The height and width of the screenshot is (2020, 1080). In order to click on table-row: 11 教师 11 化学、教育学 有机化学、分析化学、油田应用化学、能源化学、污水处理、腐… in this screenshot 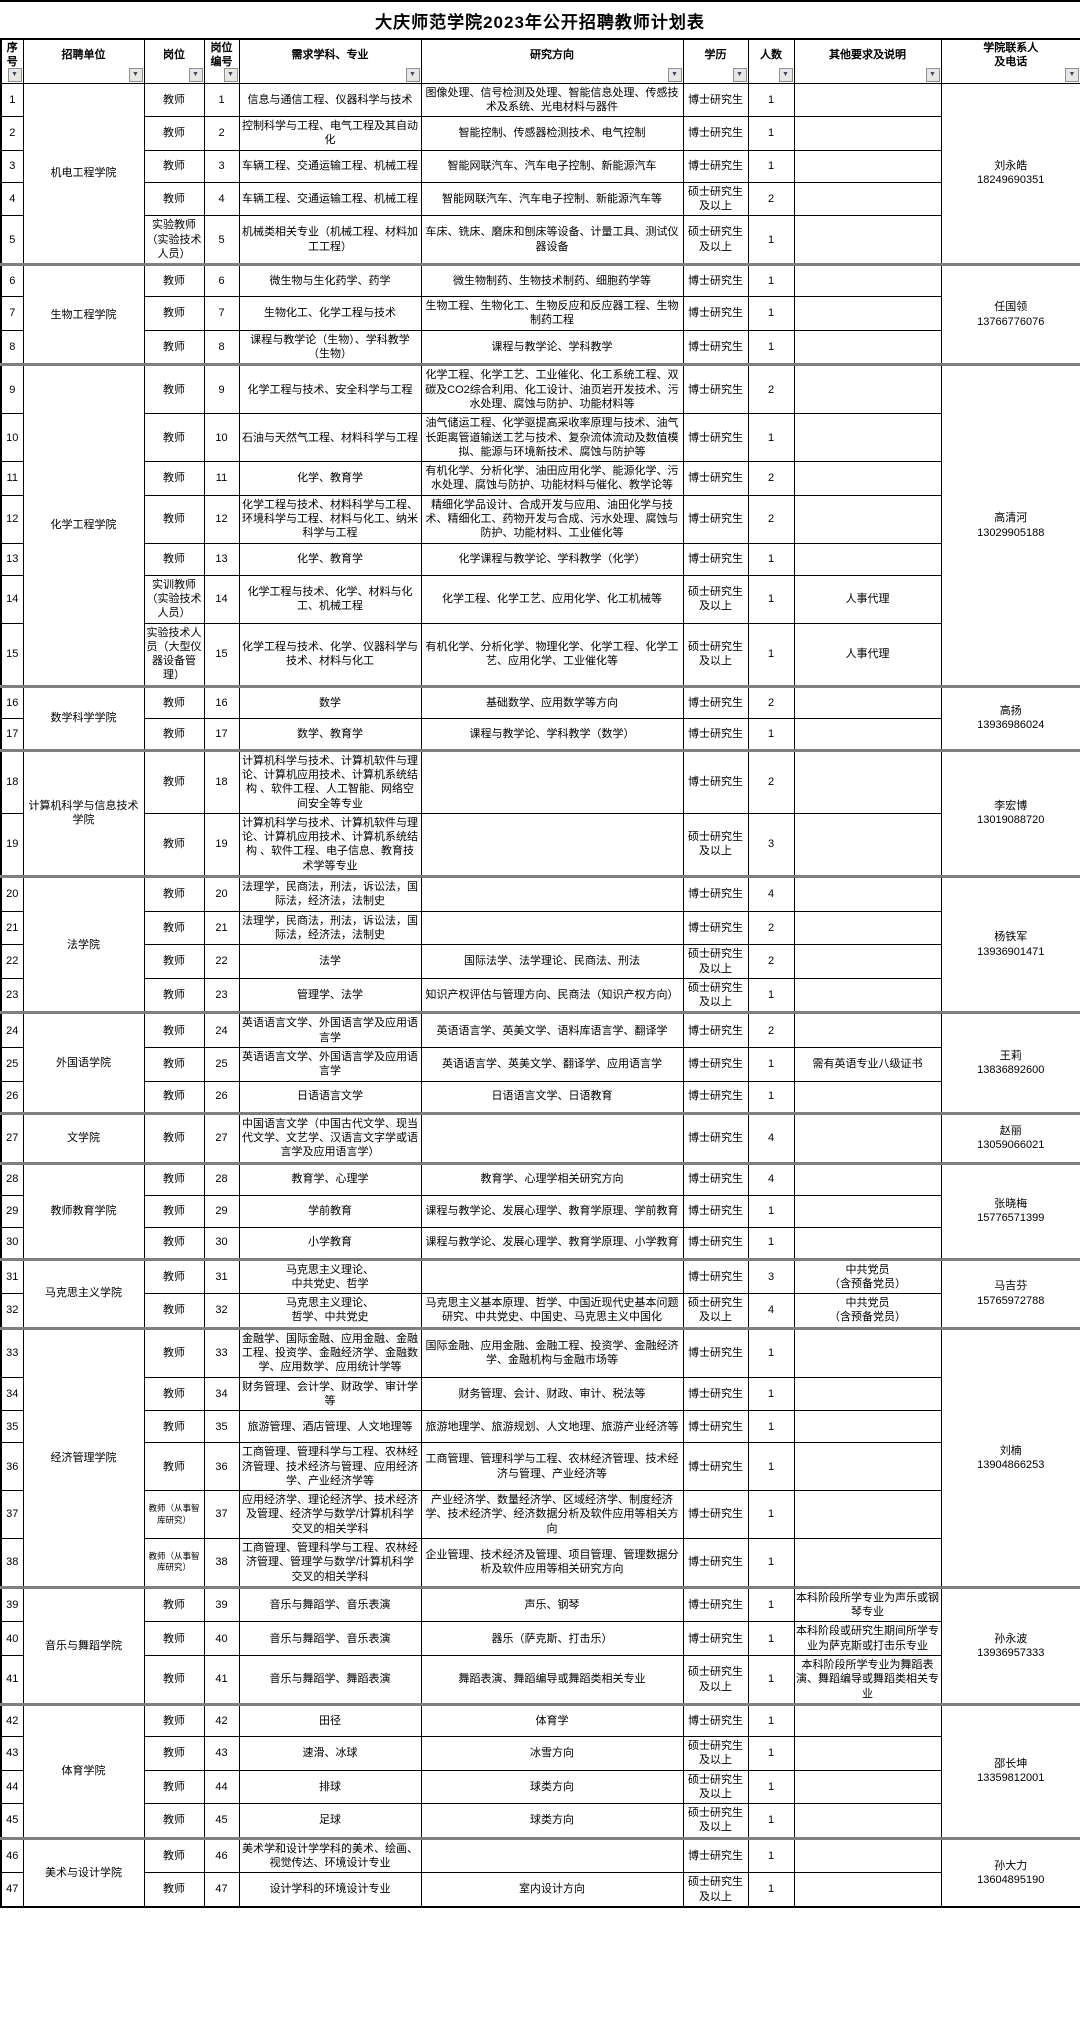, I will do `click(540, 478)`.